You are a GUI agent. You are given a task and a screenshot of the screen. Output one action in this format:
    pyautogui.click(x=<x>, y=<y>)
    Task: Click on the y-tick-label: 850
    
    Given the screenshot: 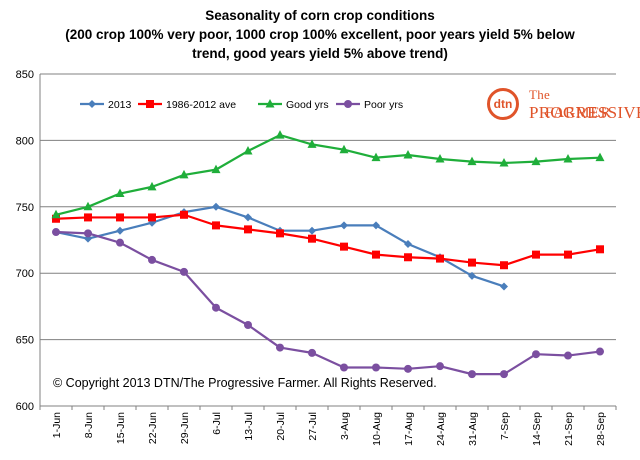 What is the action you would take?
    pyautogui.click(x=25, y=75)
    